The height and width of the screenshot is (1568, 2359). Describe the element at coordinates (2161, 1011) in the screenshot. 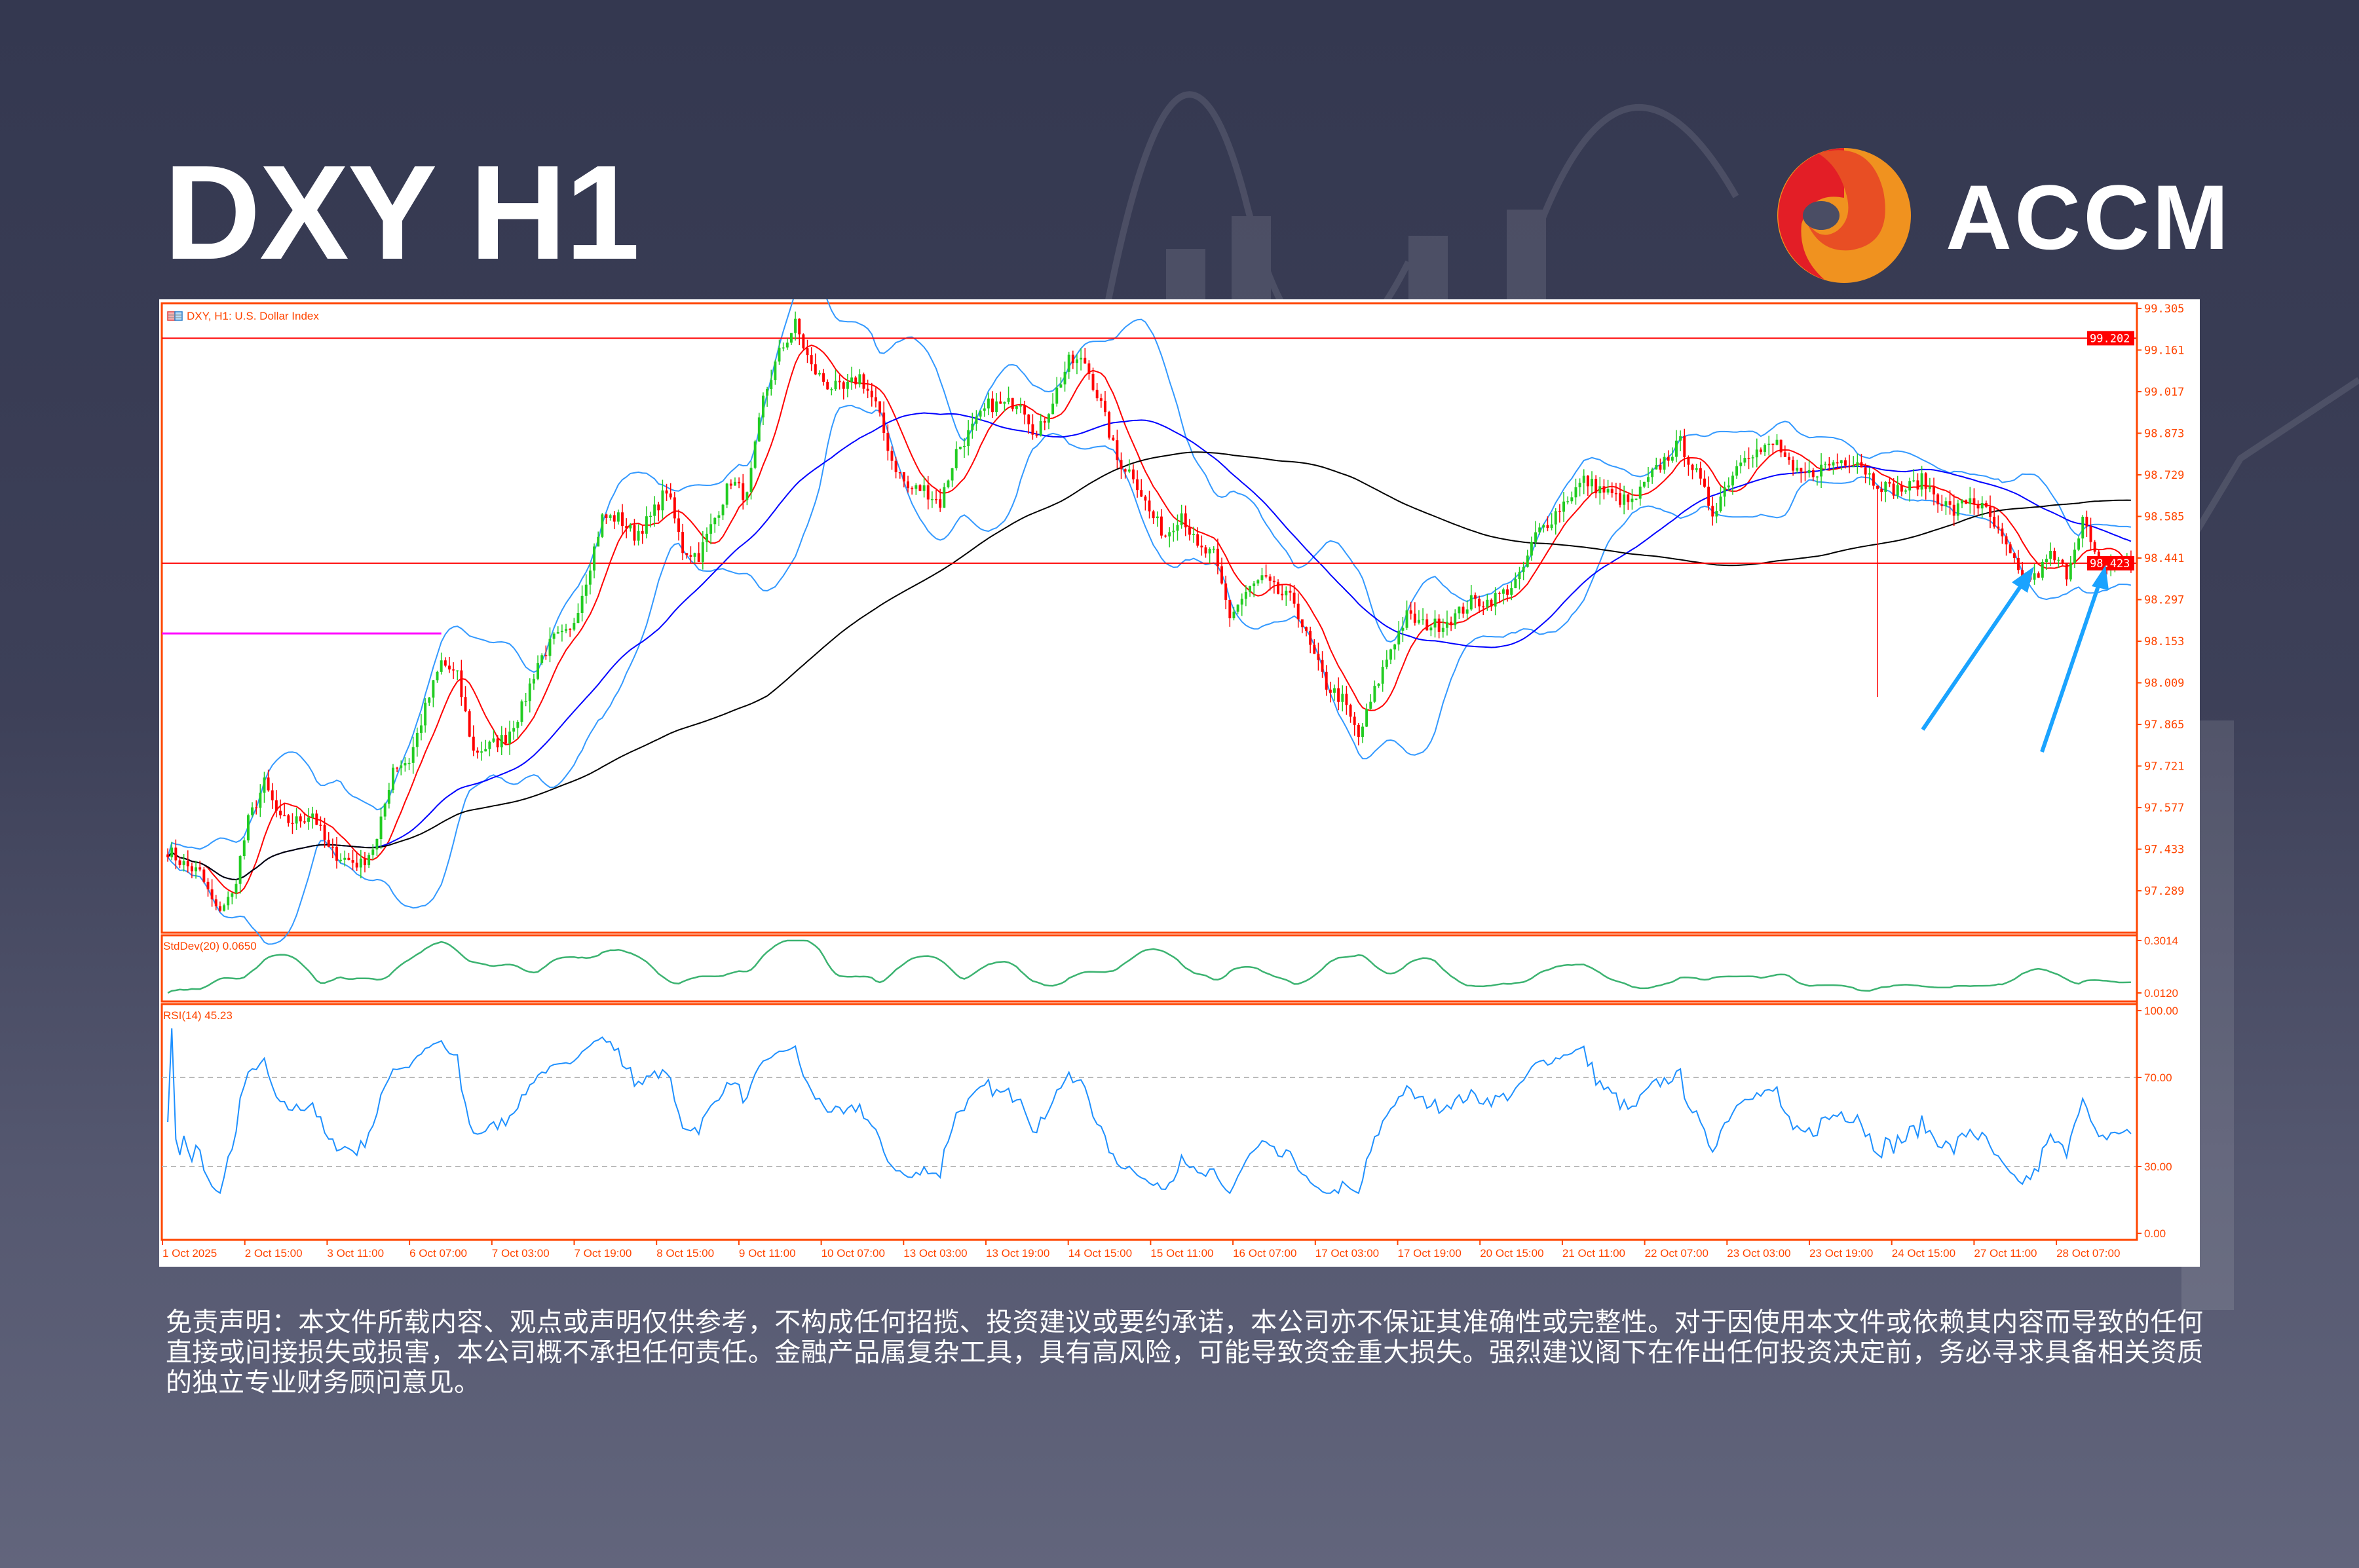

I see `rsi-tick-label: 100.00` at that location.